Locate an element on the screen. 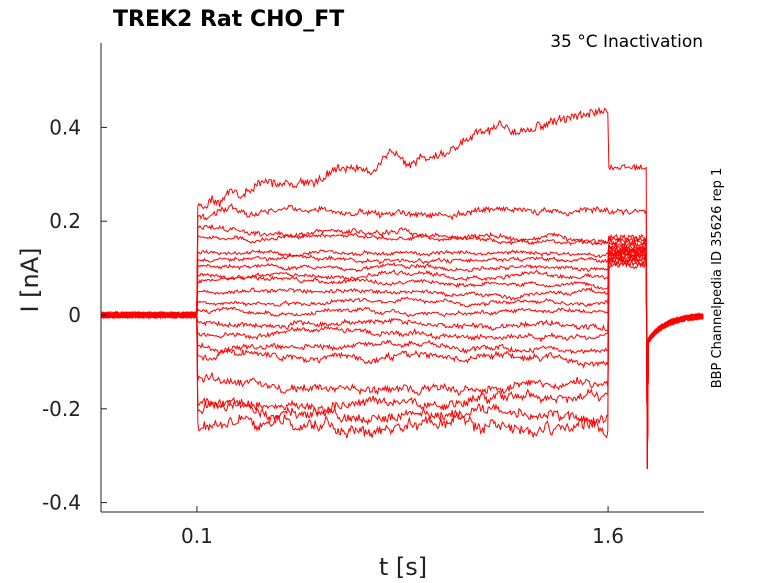 The height and width of the screenshot is (583, 778). y-tick-label: 0.2 is located at coordinates (65, 221).